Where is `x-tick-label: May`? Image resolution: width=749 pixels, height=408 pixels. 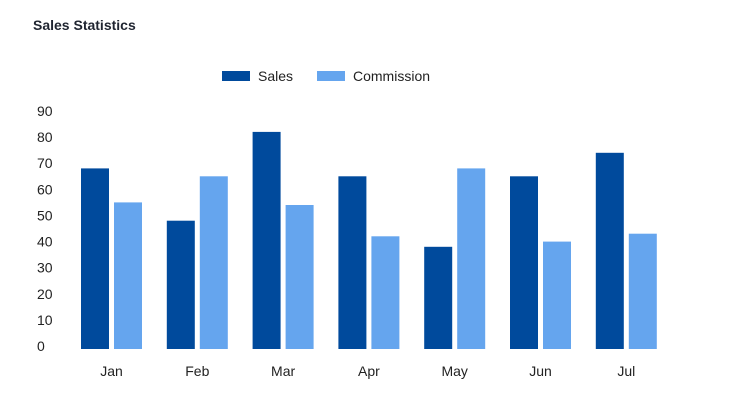 x-tick-label: May is located at coordinates (454, 371).